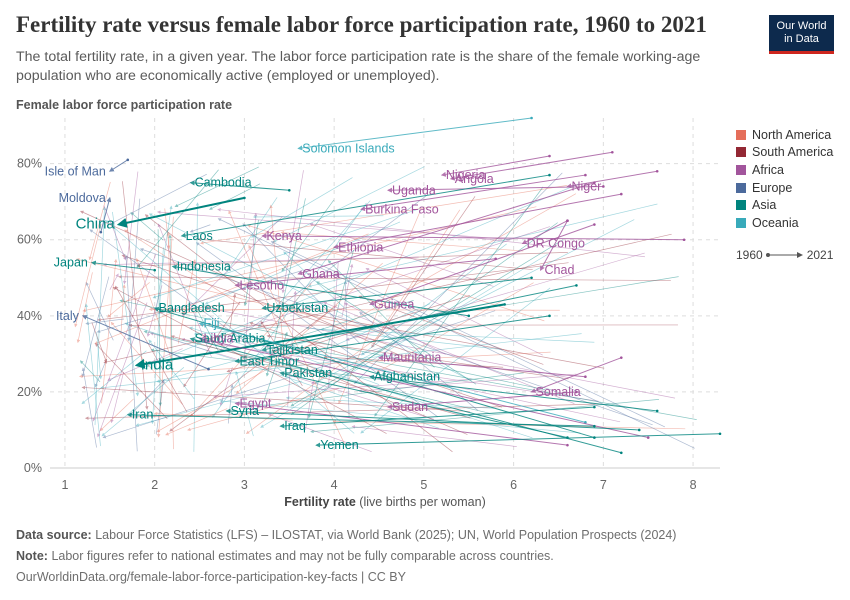  What do you see at coordinates (212, 323) in the screenshot?
I see `country-label: Fiji` at bounding box center [212, 323].